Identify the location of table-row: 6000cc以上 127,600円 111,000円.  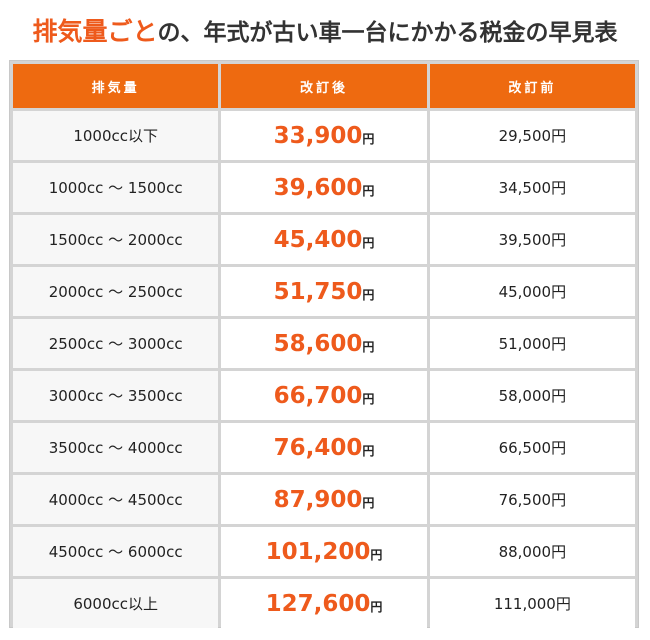
(324, 603).